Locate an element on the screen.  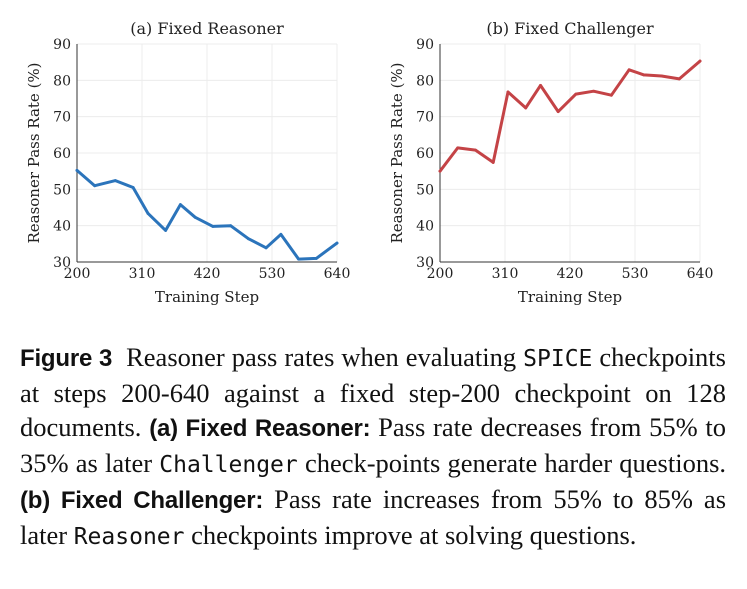
caption-a-term: Challenger is located at coordinates (228, 465).